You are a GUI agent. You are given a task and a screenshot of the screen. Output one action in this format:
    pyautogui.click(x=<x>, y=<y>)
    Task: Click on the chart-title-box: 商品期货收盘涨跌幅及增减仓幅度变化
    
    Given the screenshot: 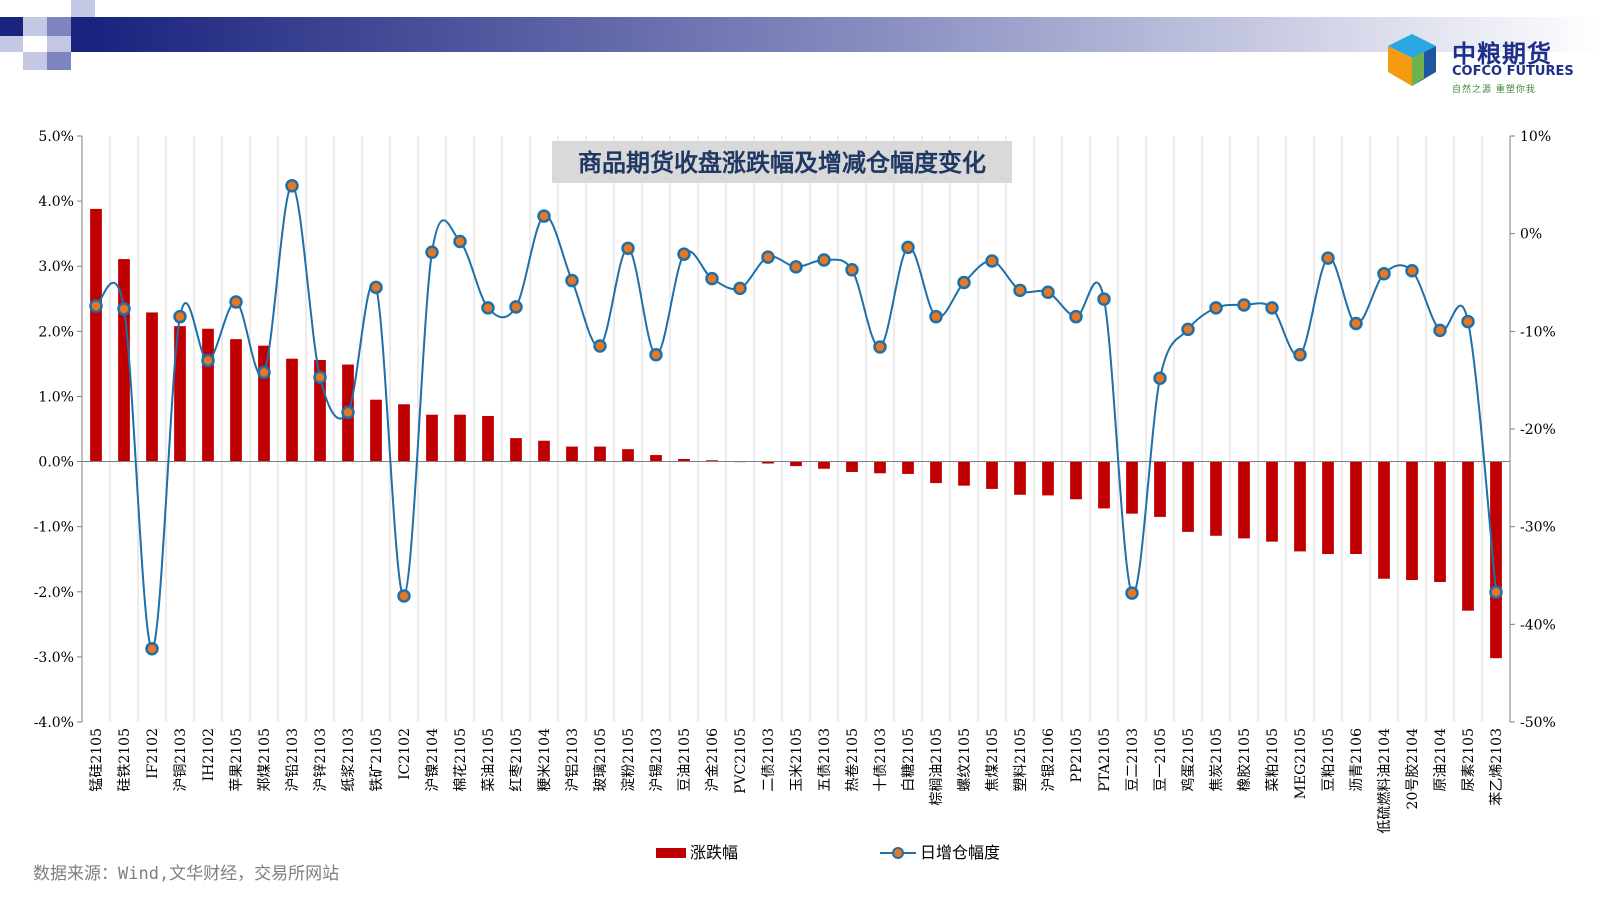 What is the action you would take?
    pyautogui.click(x=782, y=162)
    